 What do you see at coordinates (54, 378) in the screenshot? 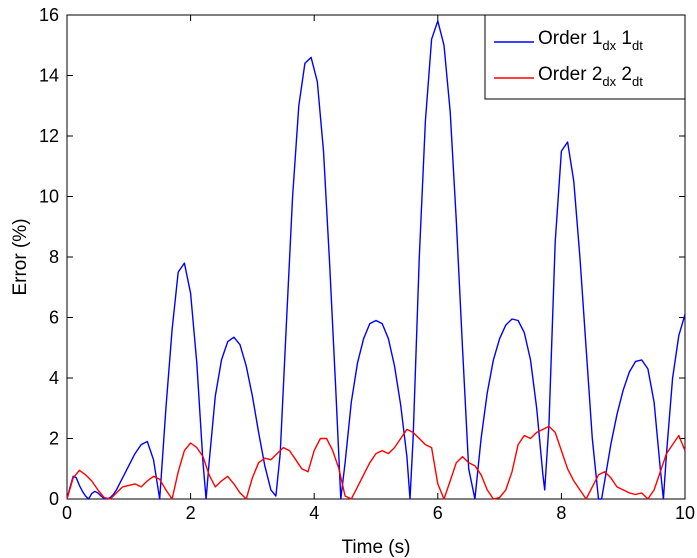
I see `y-tick-label: 4` at bounding box center [54, 378].